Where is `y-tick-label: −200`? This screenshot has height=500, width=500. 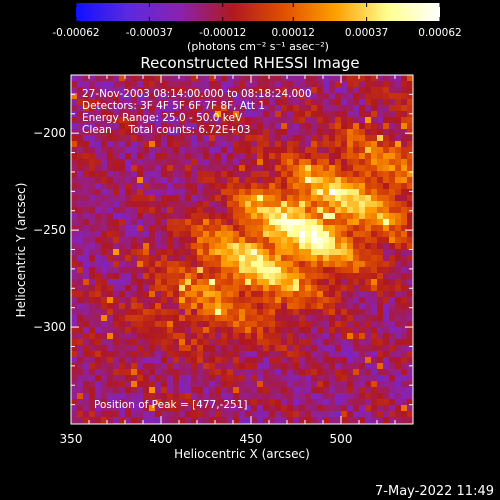
y-tick-label: −200 is located at coordinates (49, 133).